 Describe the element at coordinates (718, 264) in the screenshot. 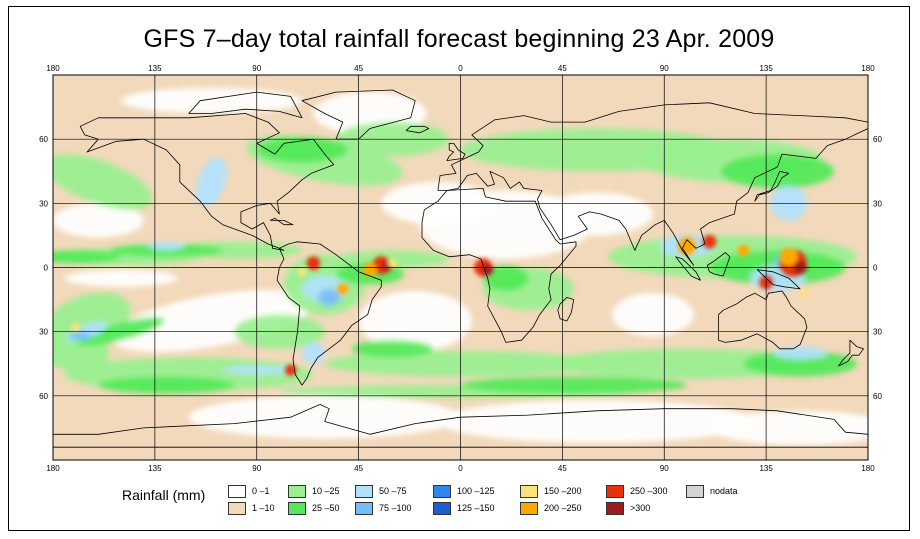

I see `coastline-indonesia-borneo` at that location.